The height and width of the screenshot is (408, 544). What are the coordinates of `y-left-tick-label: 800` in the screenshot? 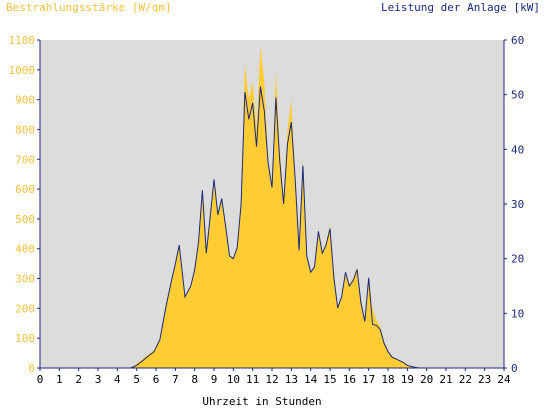 It's located at (25, 129).